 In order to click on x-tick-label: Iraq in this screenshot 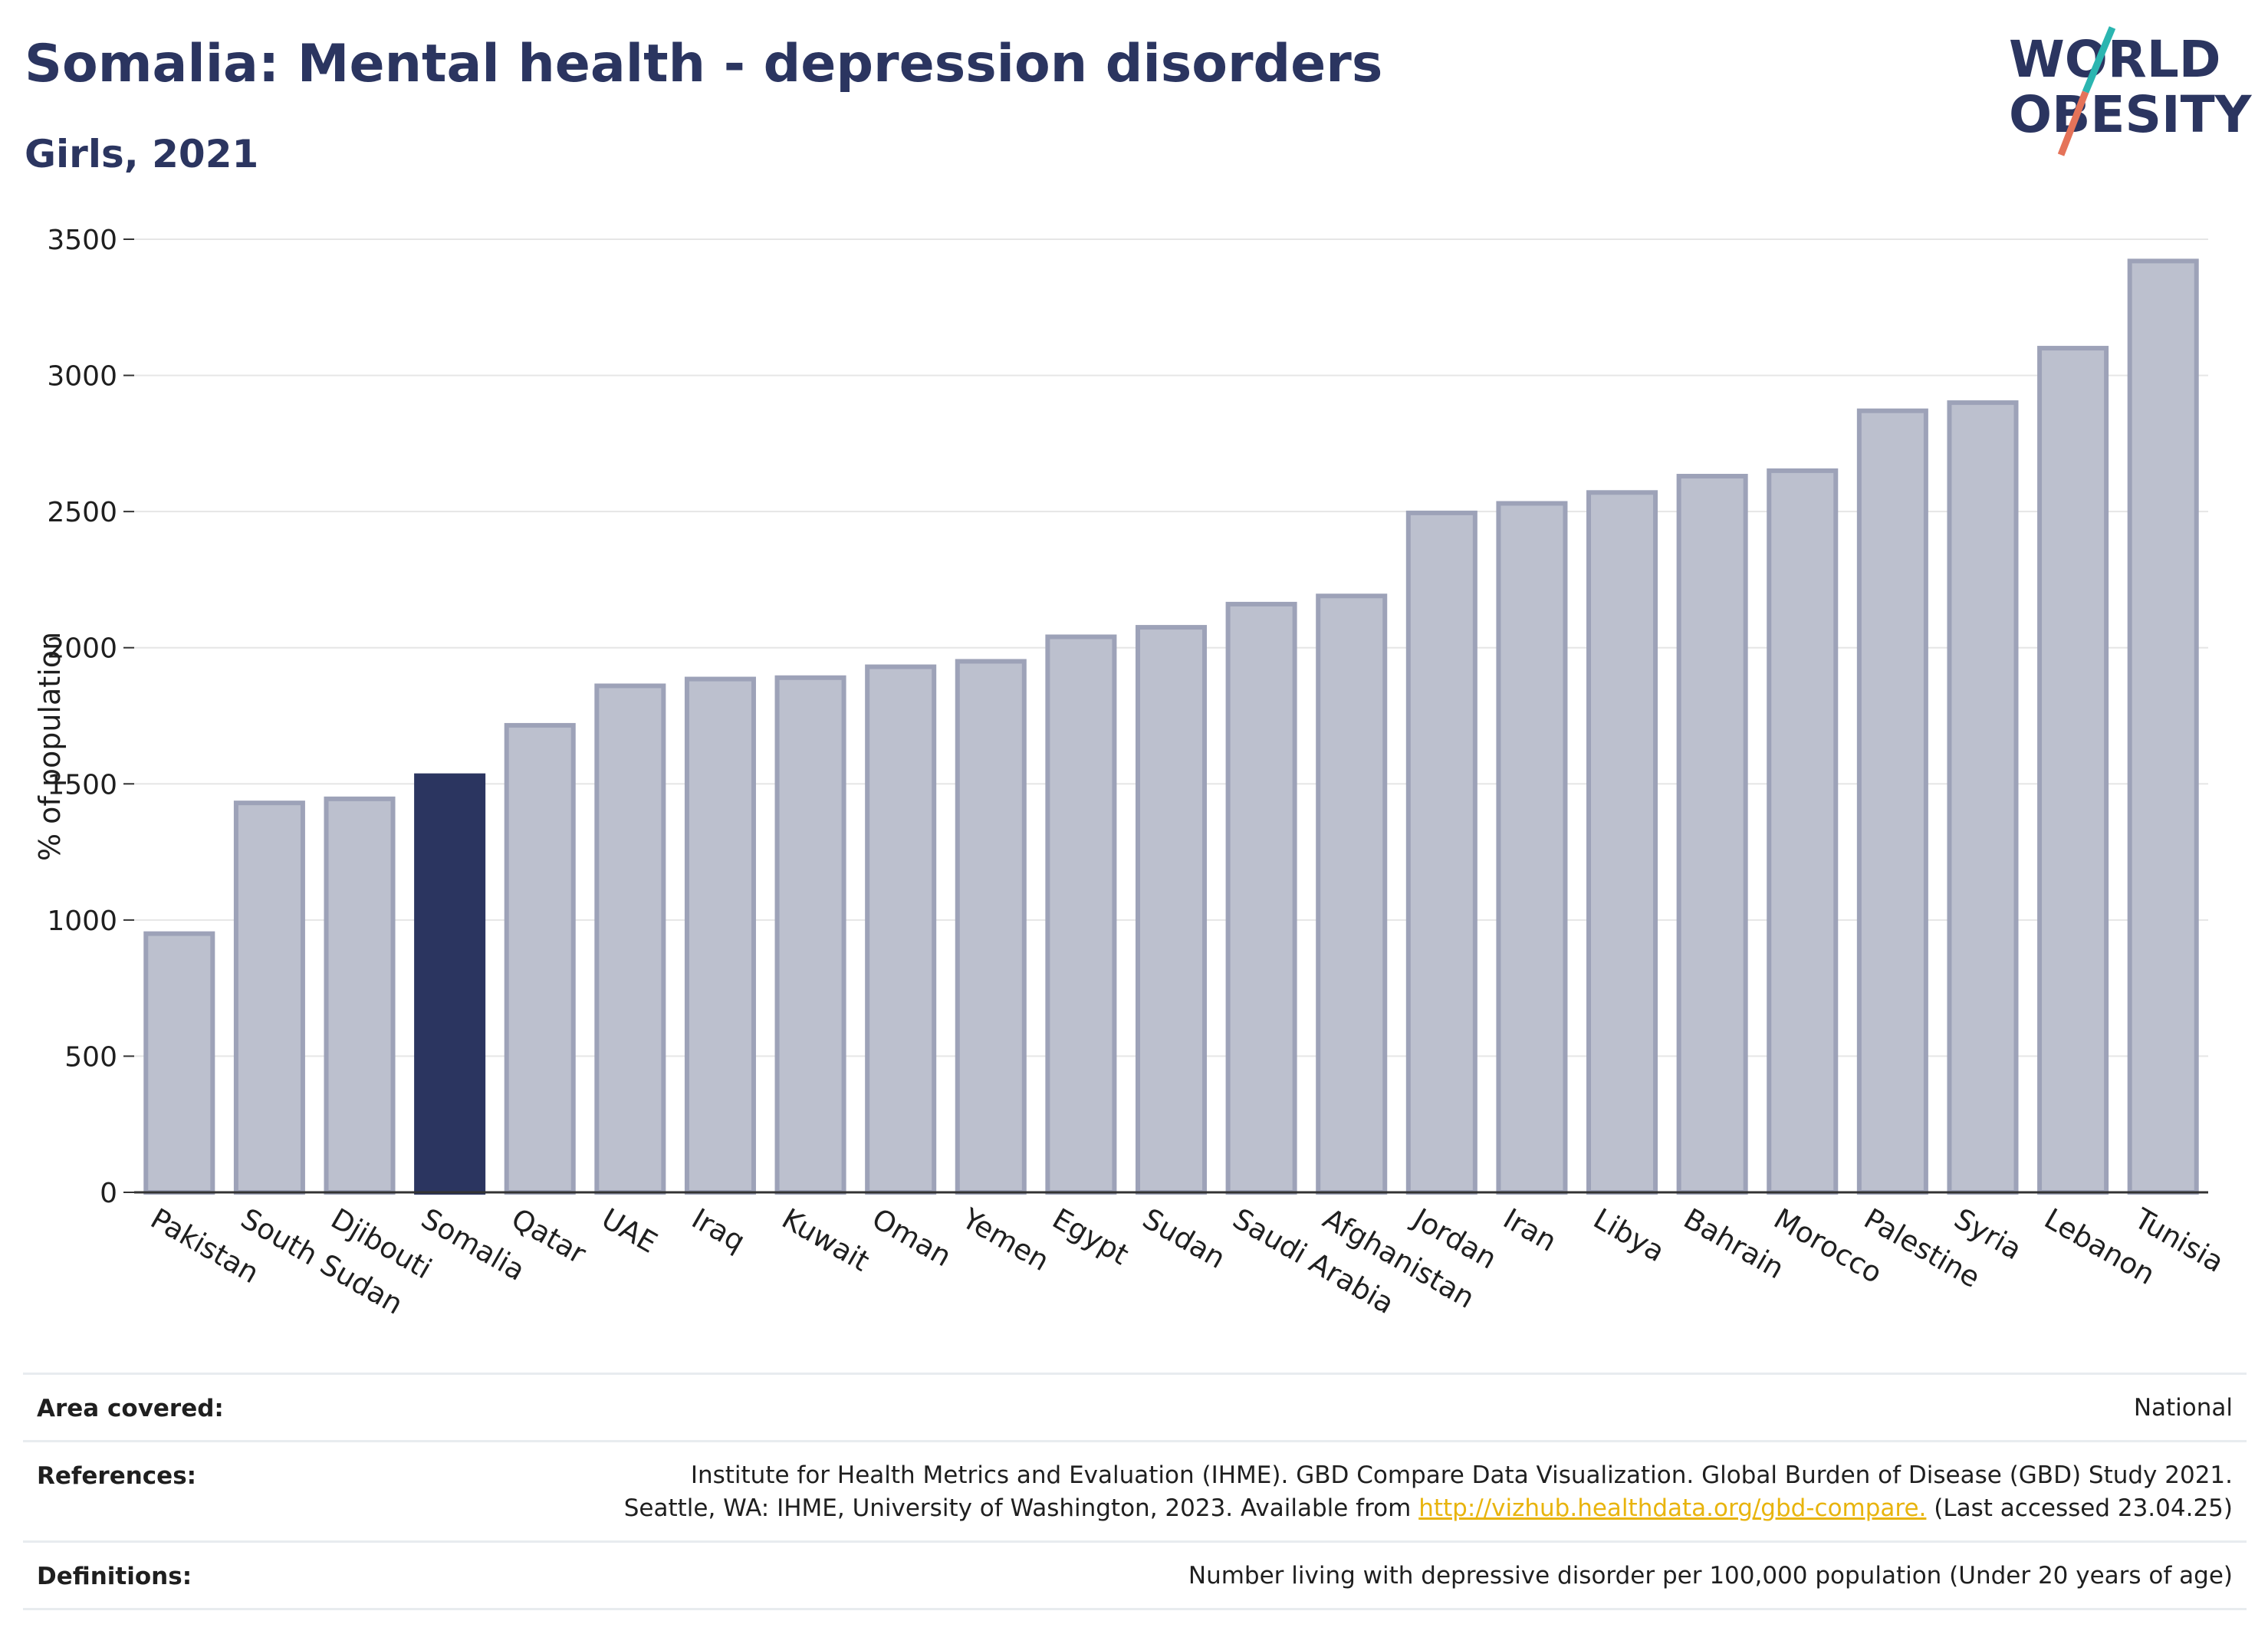, I will do `click(718, 1230)`.